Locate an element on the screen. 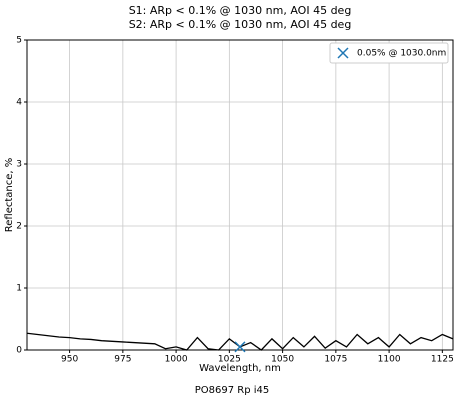 The image size is (458, 400). y-tick-label: 3 is located at coordinates (19, 165).